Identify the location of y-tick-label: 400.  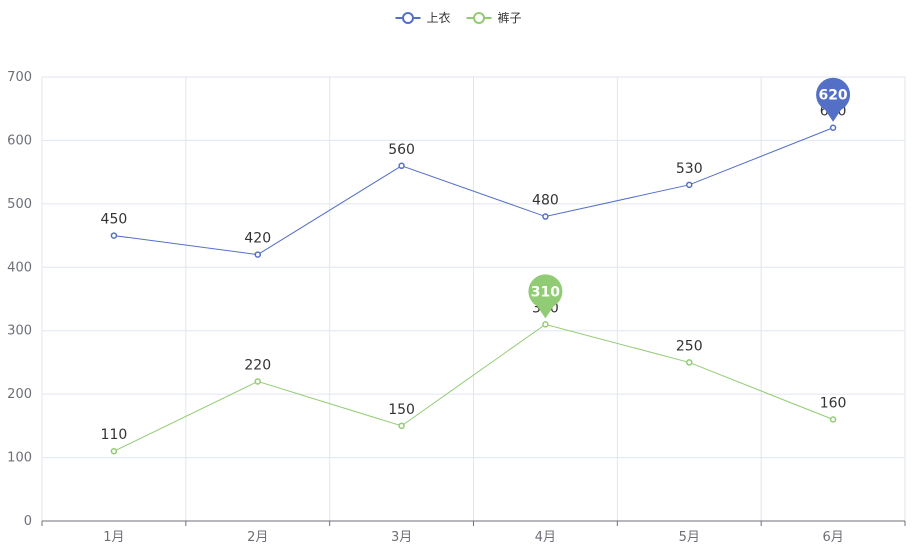
(19, 267).